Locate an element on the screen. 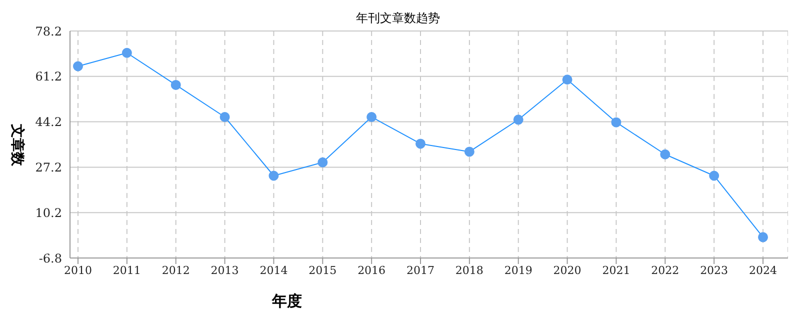 This screenshot has width=790, height=330. y-tick-label: 27.2 is located at coordinates (48, 167).